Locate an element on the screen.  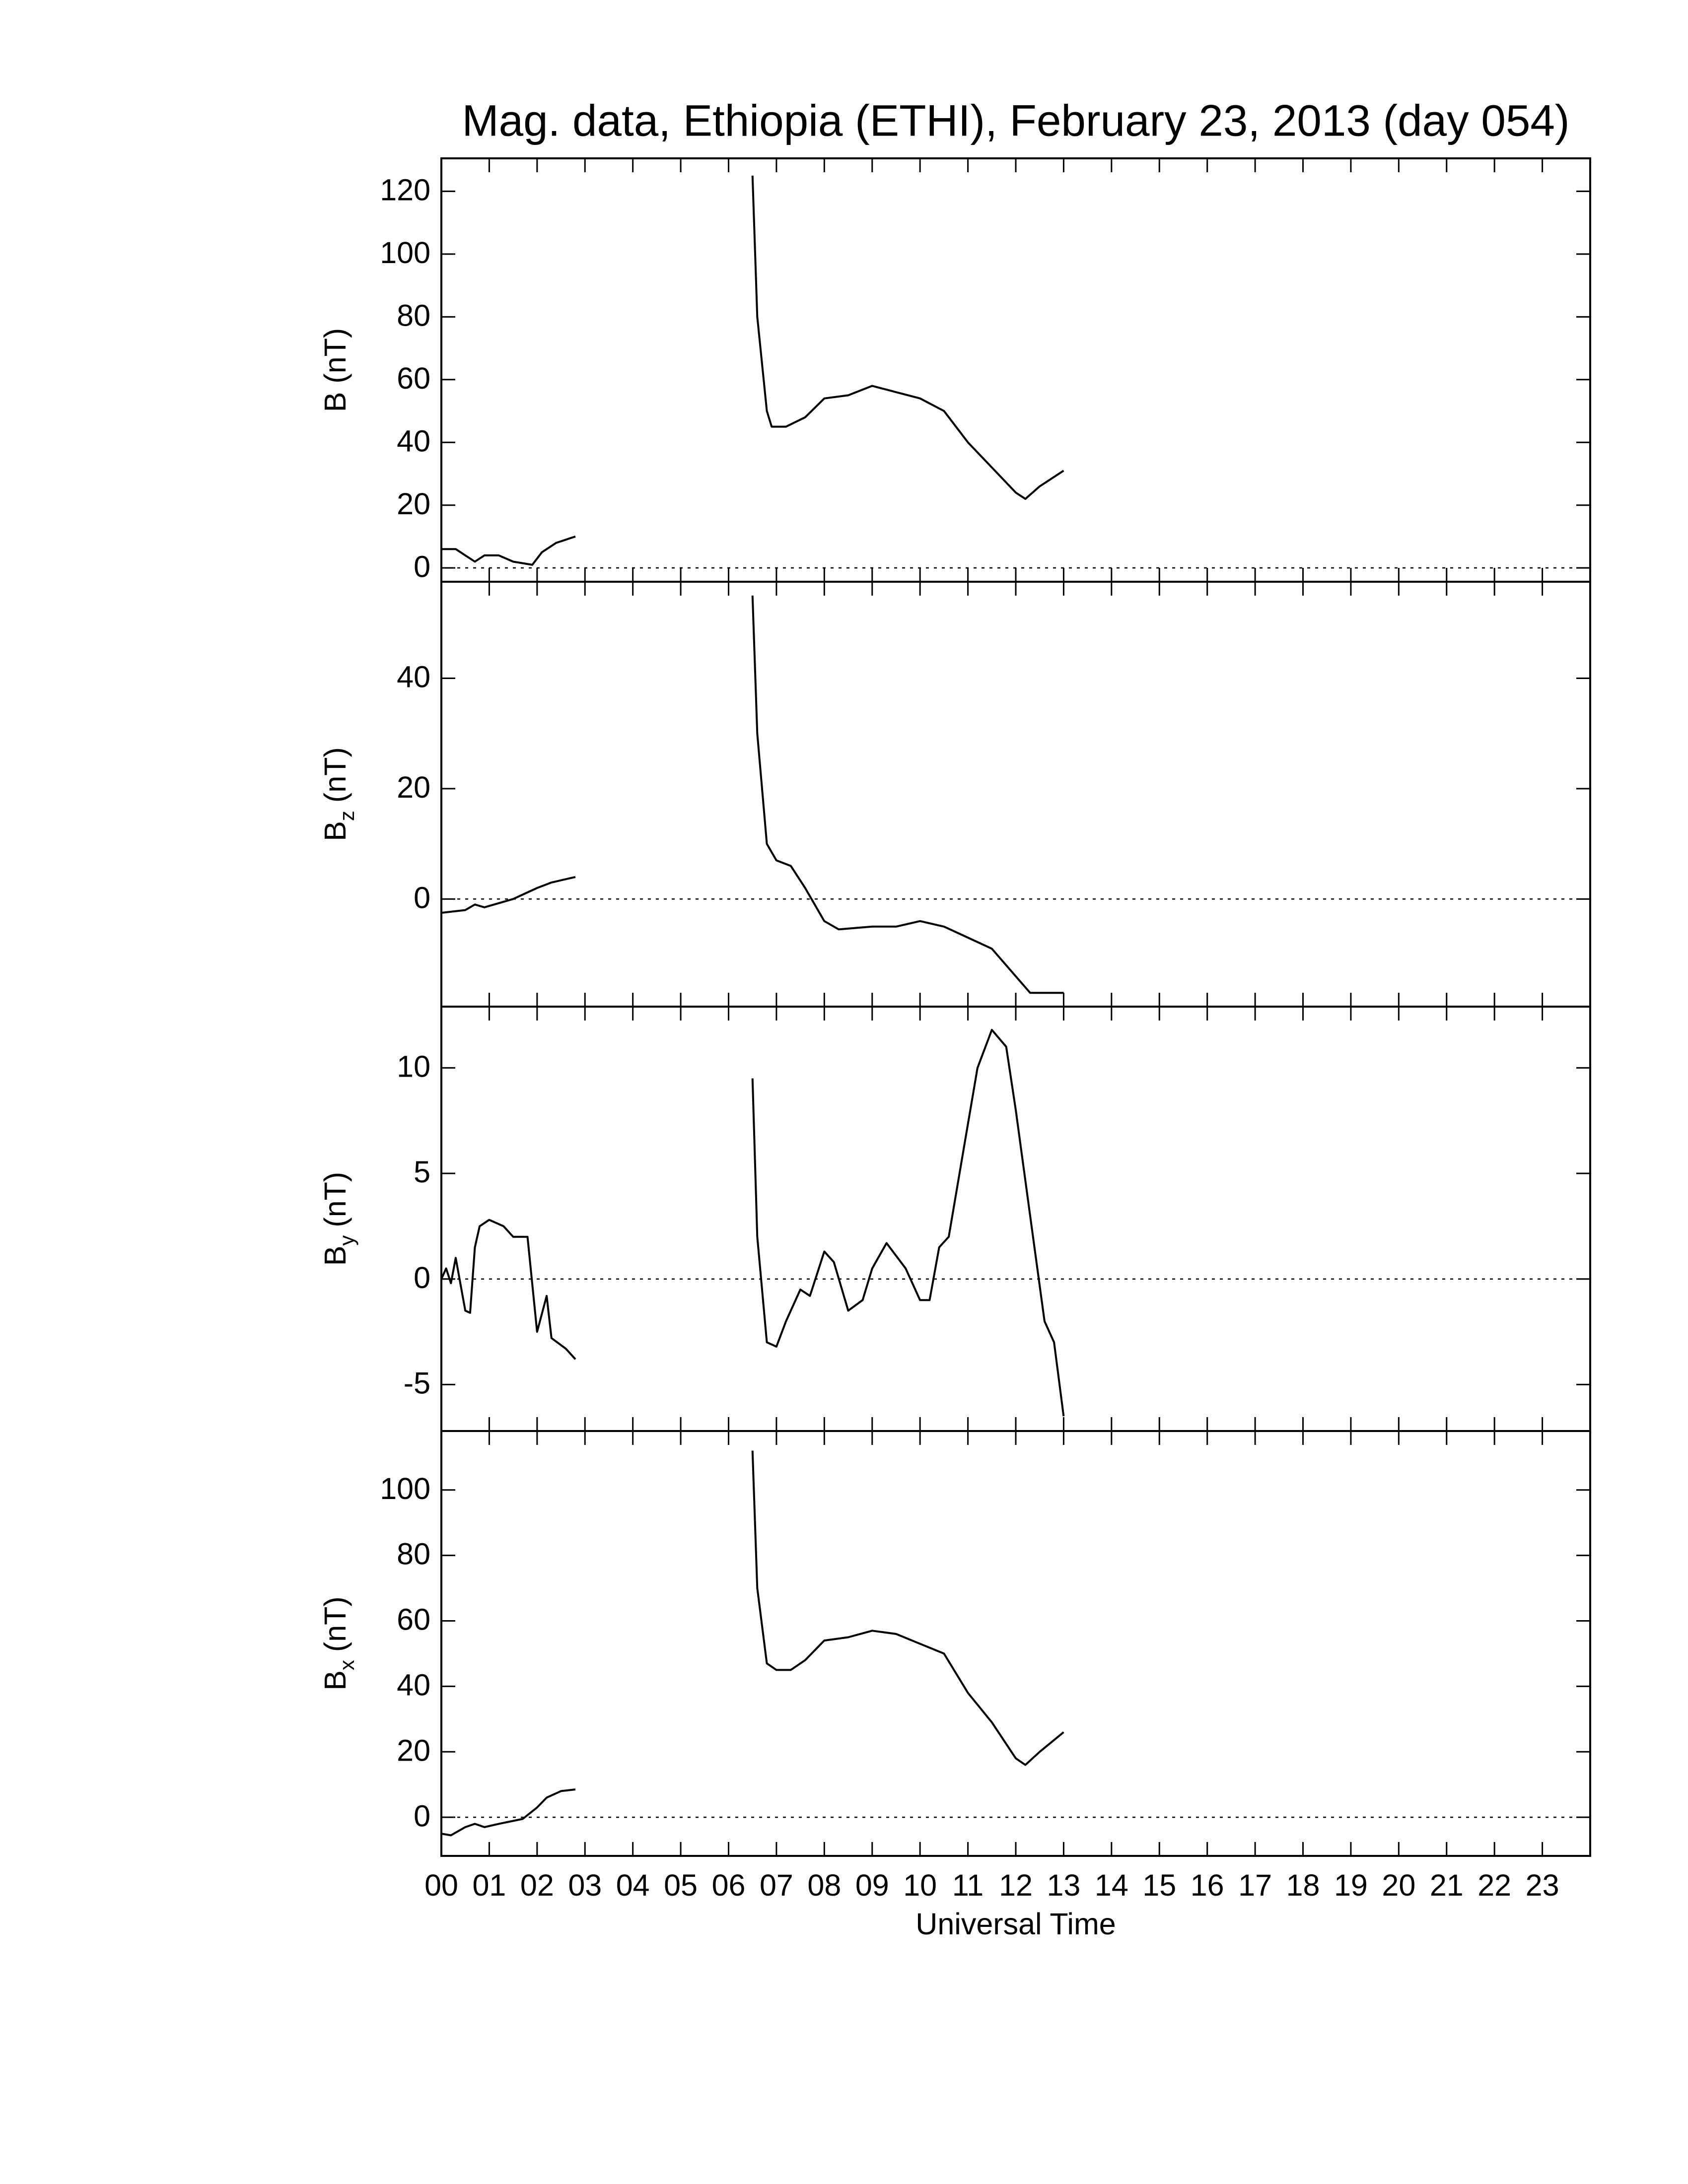
x-tick-label: 19 is located at coordinates (1351, 1885).